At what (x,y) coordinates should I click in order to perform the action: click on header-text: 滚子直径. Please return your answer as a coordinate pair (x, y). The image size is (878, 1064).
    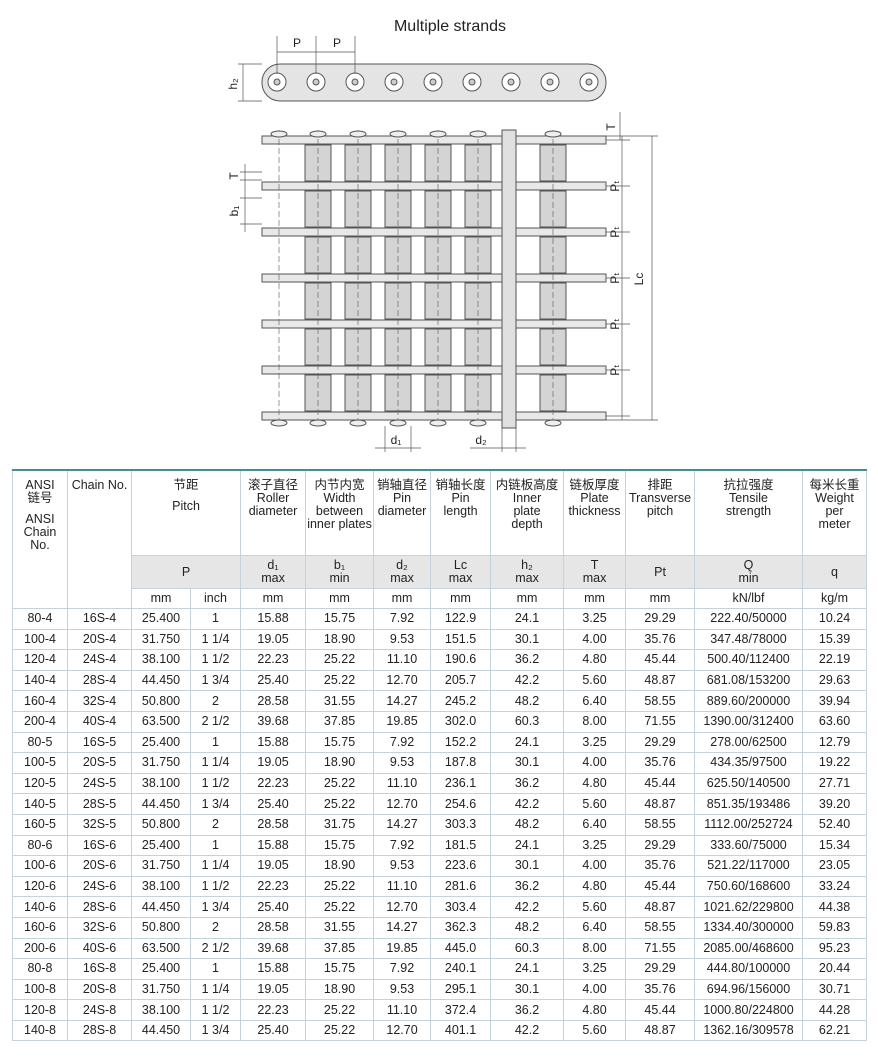
    Looking at the image, I should click on (273, 485).